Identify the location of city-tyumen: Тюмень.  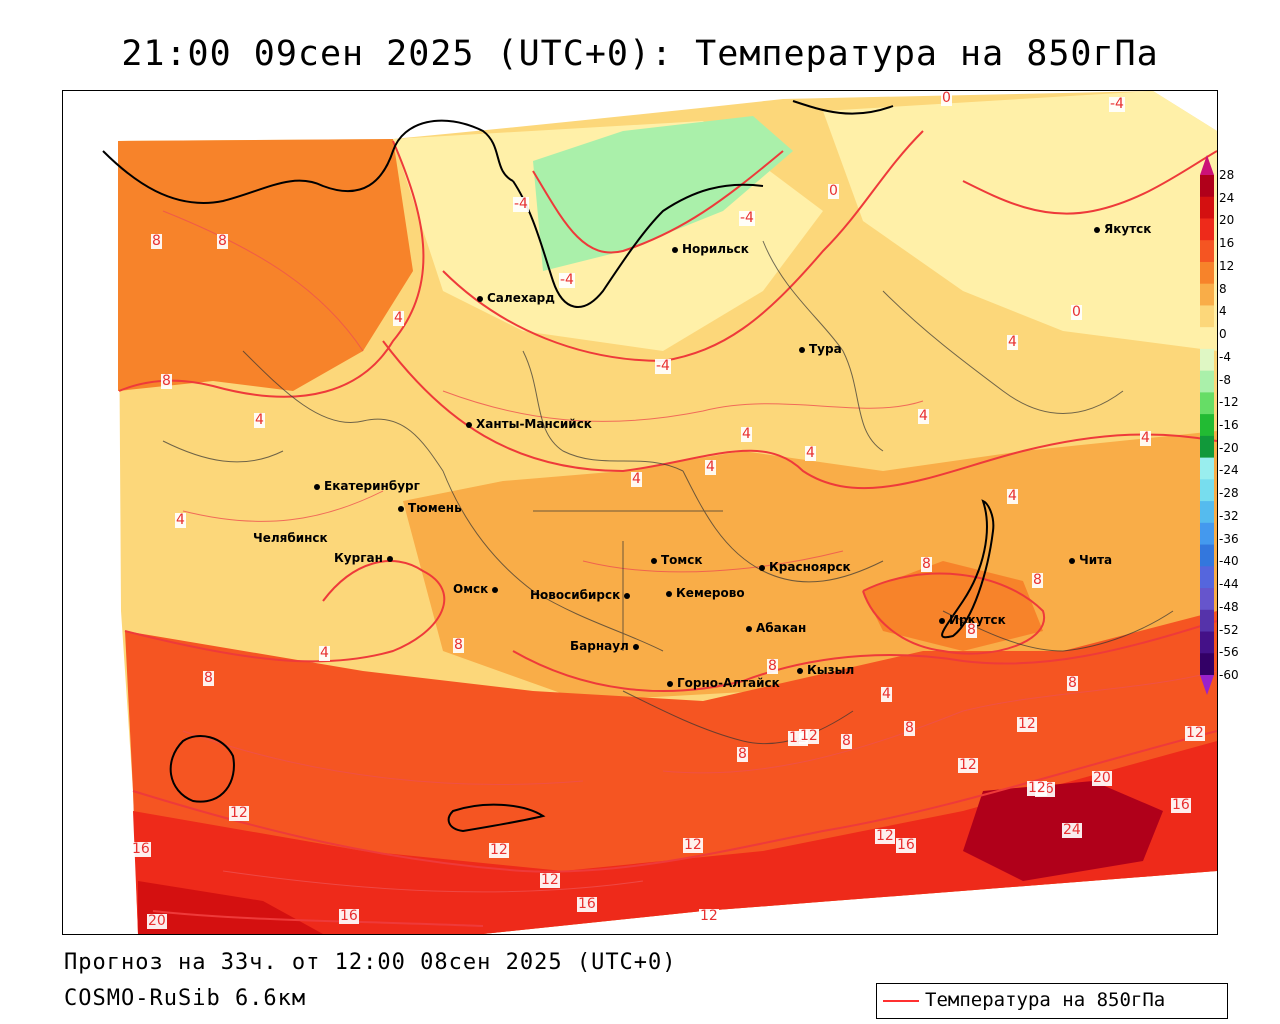
(430, 508).